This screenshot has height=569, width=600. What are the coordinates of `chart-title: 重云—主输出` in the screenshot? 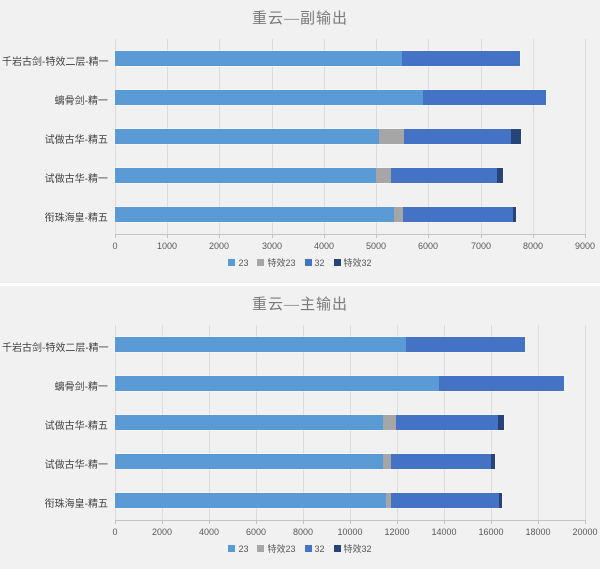 It's located at (299, 305).